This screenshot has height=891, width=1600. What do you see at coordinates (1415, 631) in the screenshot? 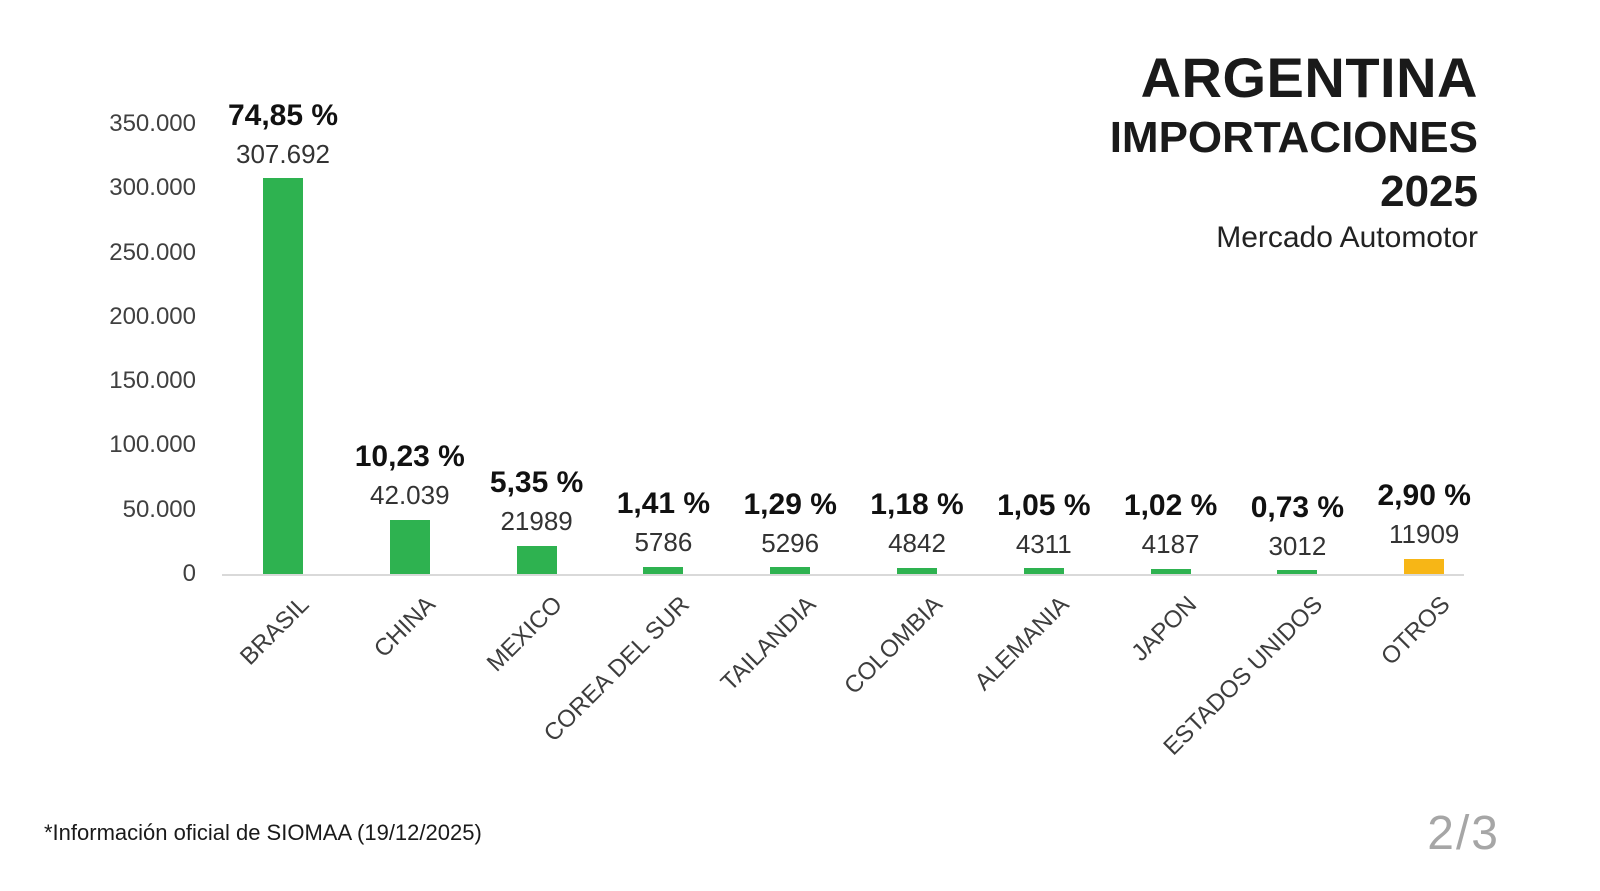
I see `category-label: OTROS` at bounding box center [1415, 631].